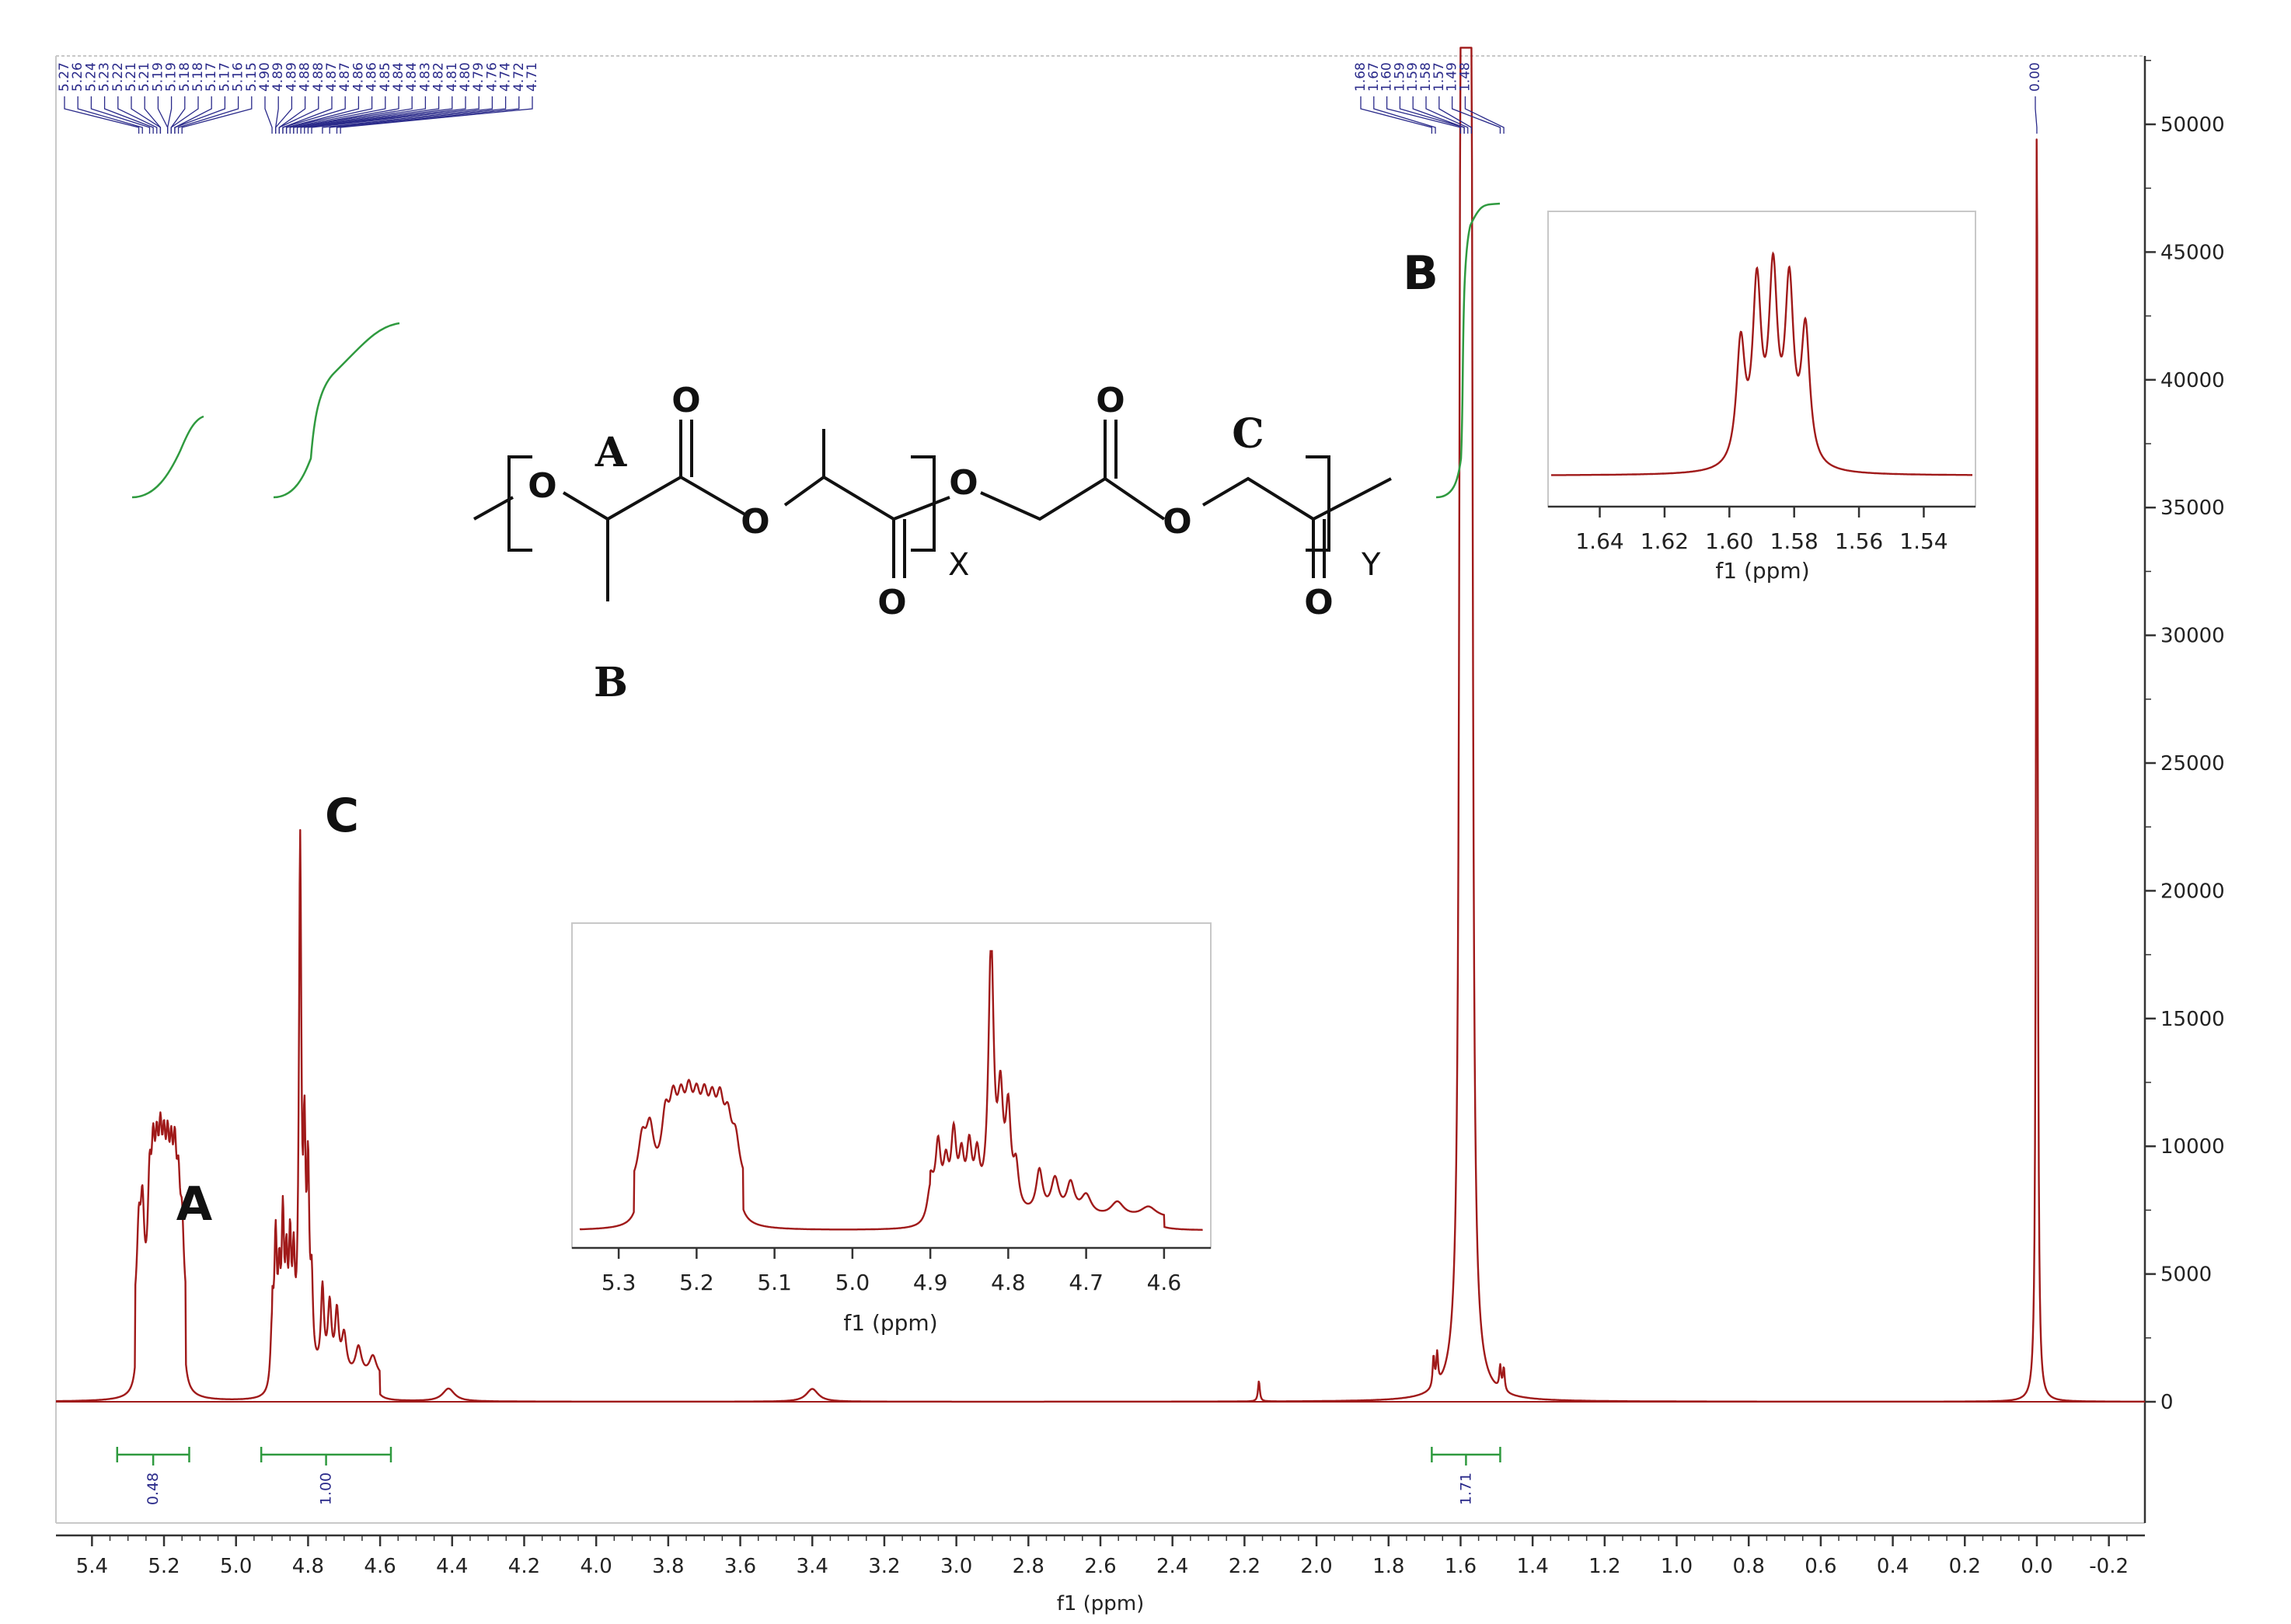  Describe the element at coordinates (1100, 1566) in the screenshot. I see `x-tick-label: 2.6` at that location.